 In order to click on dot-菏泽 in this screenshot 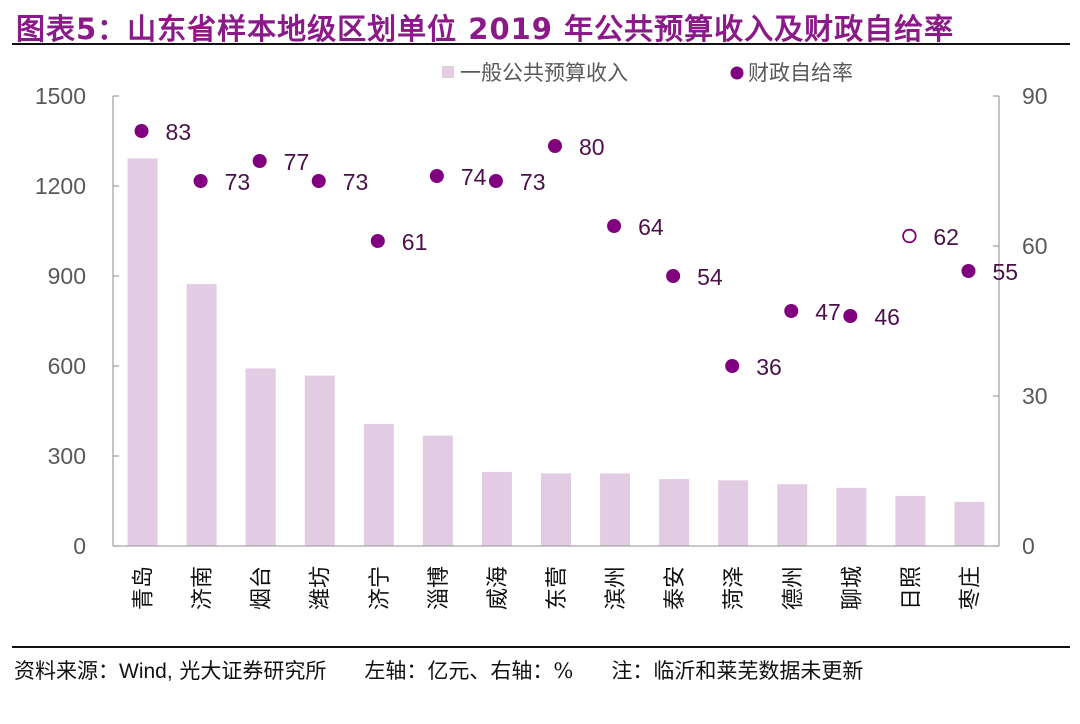, I will do `click(732, 366)`.